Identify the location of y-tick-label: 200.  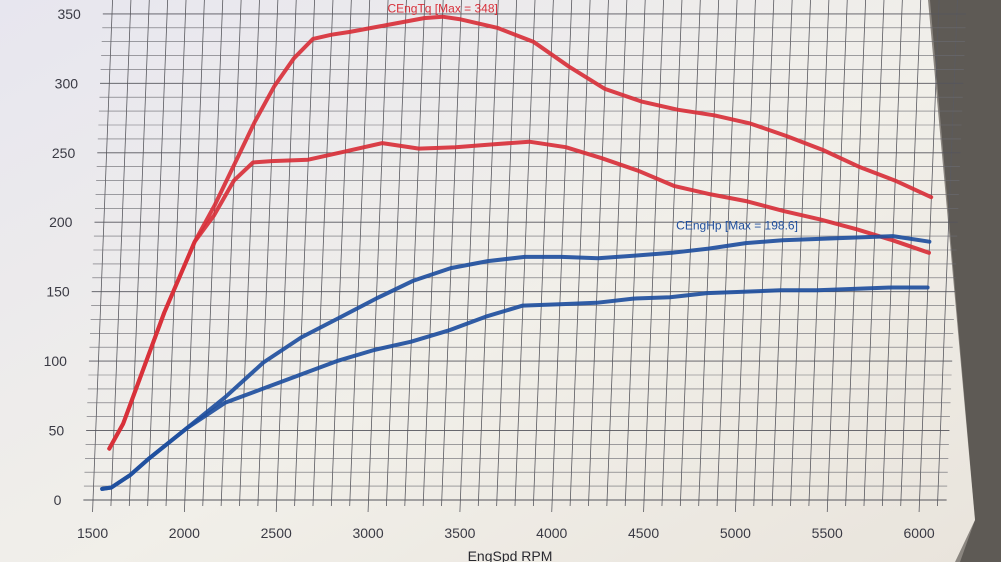
(61, 222).